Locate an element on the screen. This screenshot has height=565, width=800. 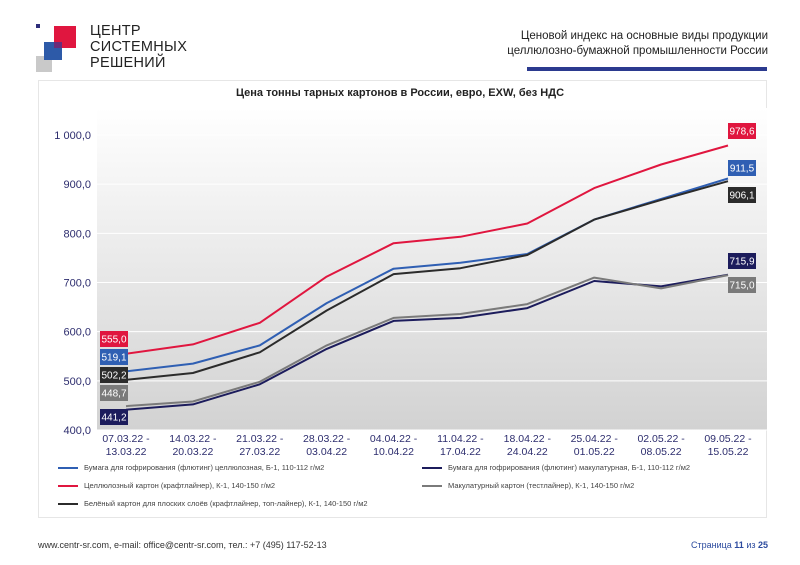
data-label-text: 519,1 is located at coordinates (113, 358).